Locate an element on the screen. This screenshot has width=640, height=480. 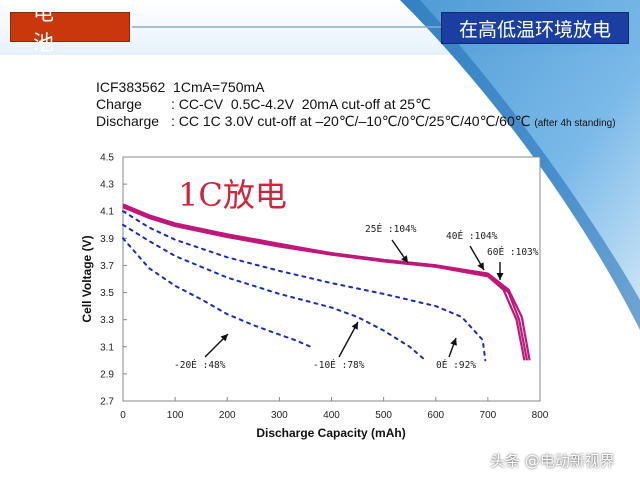
series-label: -20É :48% is located at coordinates (200, 365).